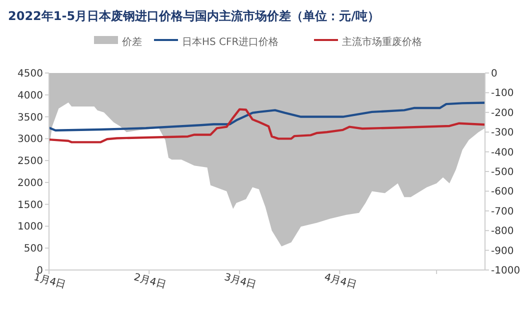 Image resolution: width=528 pixels, height=323 pixels. Describe the element at coordinates (30, 183) in the screenshot. I see `y-tick-label: 2000` at that location.